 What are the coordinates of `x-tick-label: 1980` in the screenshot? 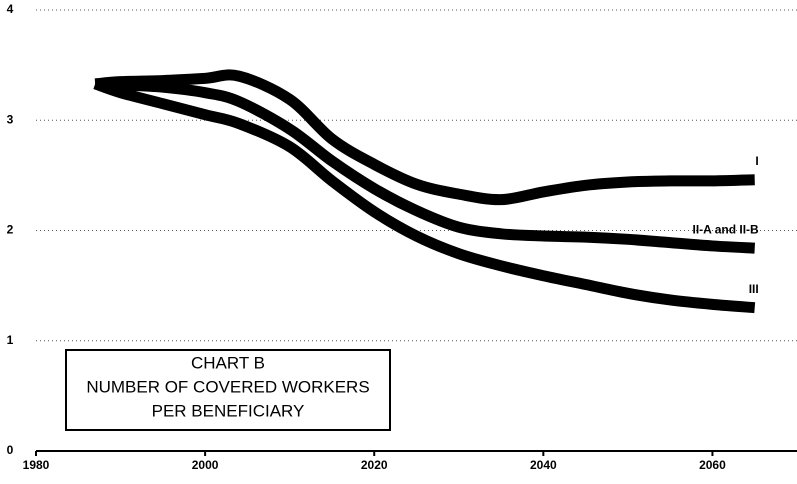 It's located at (36, 465).